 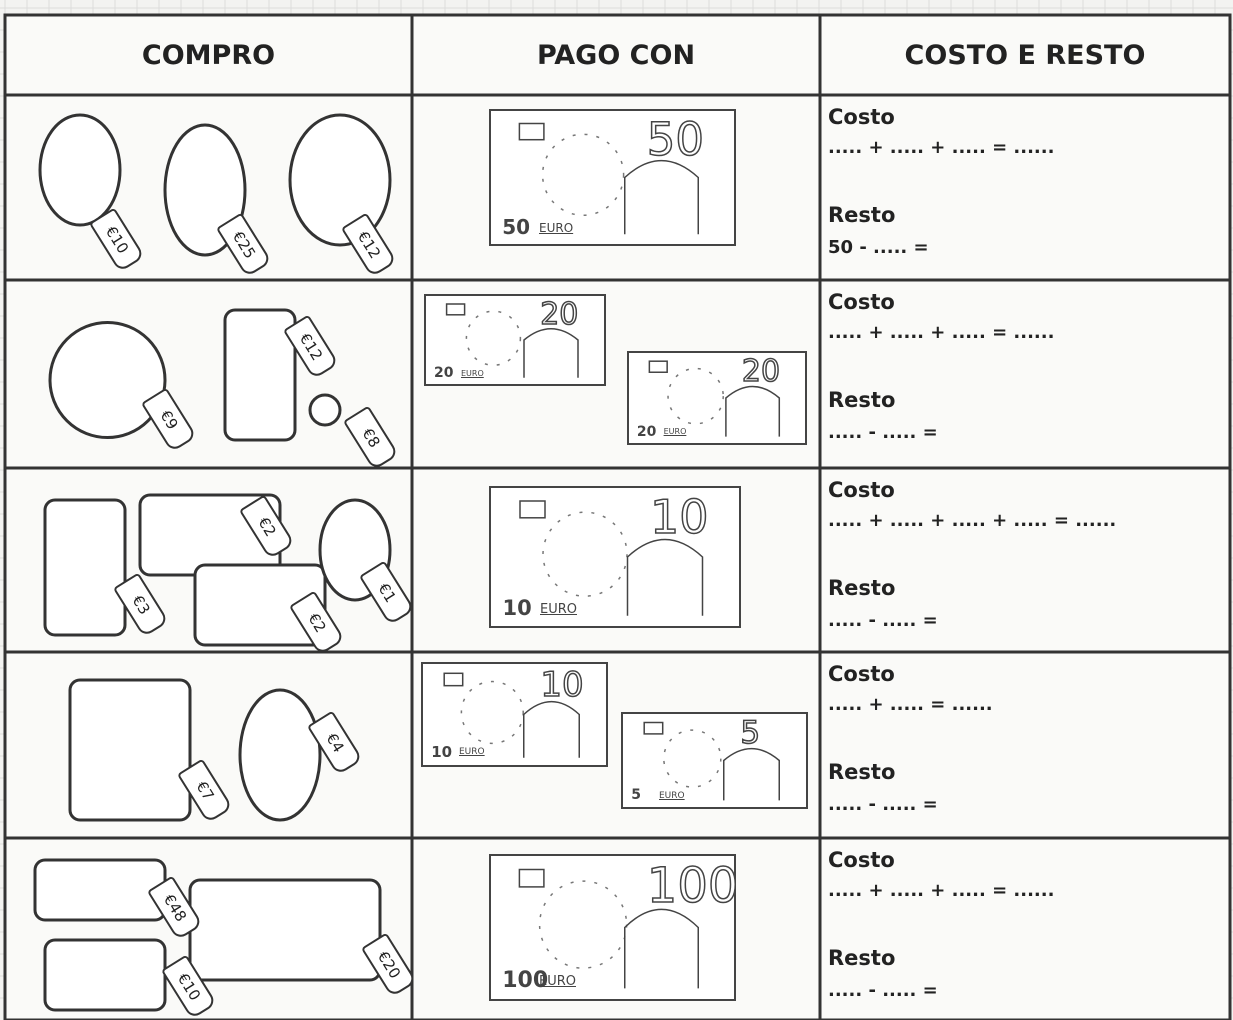 What do you see at coordinates (208, 55) in the screenshot?
I see `column-header: COMPRO` at bounding box center [208, 55].